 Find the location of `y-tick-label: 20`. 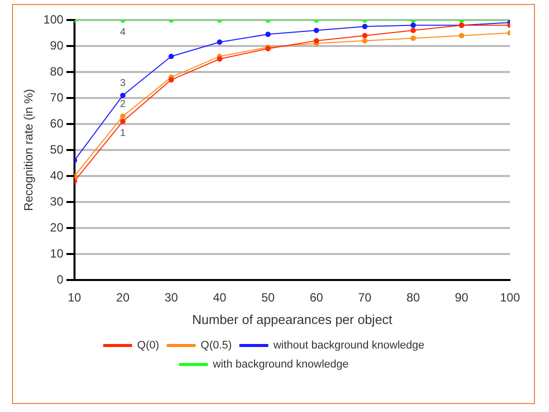

y-tick-label: 20 is located at coordinates (57, 227).